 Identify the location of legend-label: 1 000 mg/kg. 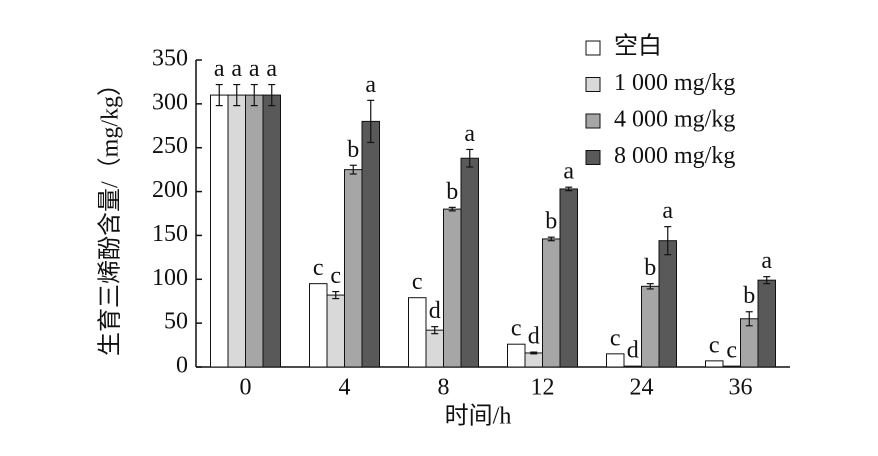
(674, 83).